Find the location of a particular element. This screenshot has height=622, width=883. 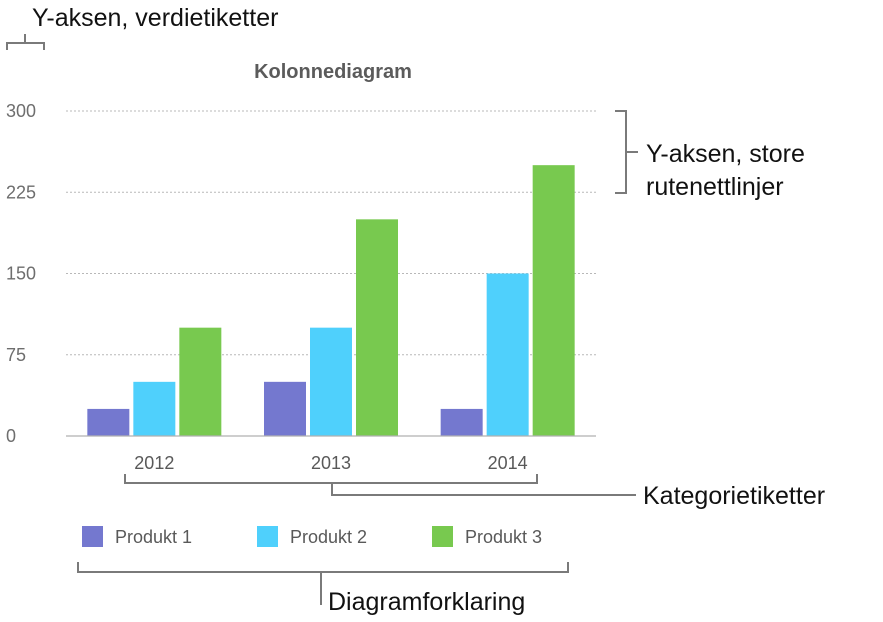

y-axis-labels-bracket is located at coordinates (25, 46).